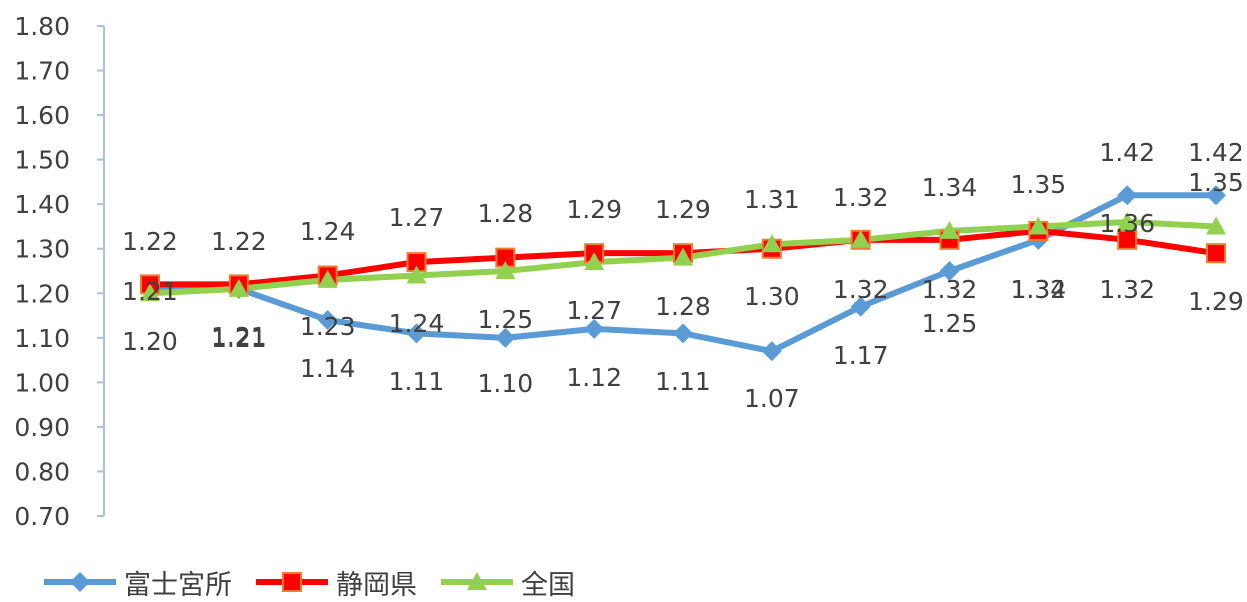 This screenshot has height=602, width=1247. I want to click on data-label-series-1: 1.07, so click(772, 398).